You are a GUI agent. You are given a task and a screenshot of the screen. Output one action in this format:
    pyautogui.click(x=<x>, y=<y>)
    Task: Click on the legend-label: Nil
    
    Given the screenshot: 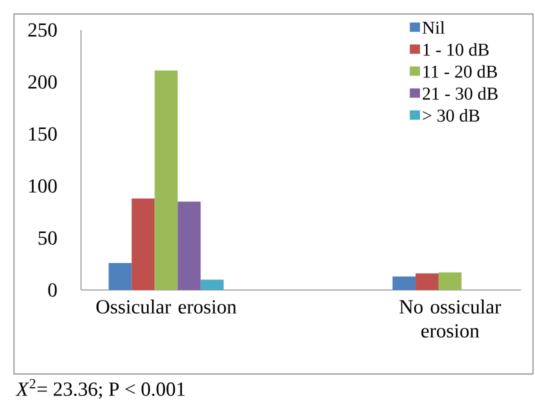 What is the action you would take?
    pyautogui.click(x=433, y=27)
    